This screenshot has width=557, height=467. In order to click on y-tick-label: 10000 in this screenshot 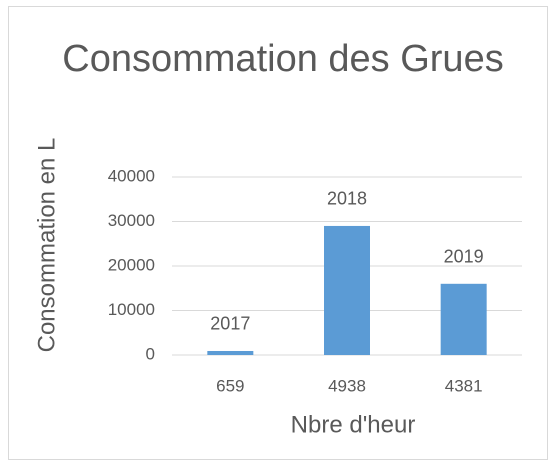, I will do `click(131, 309)`.